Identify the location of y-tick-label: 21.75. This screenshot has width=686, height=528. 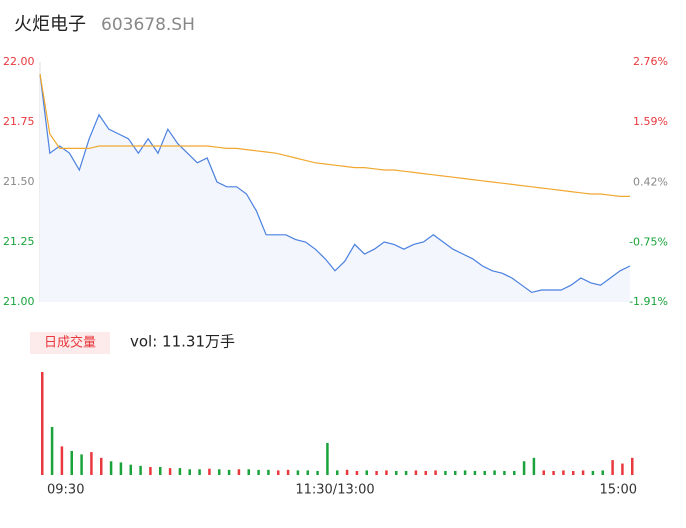
(19, 121).